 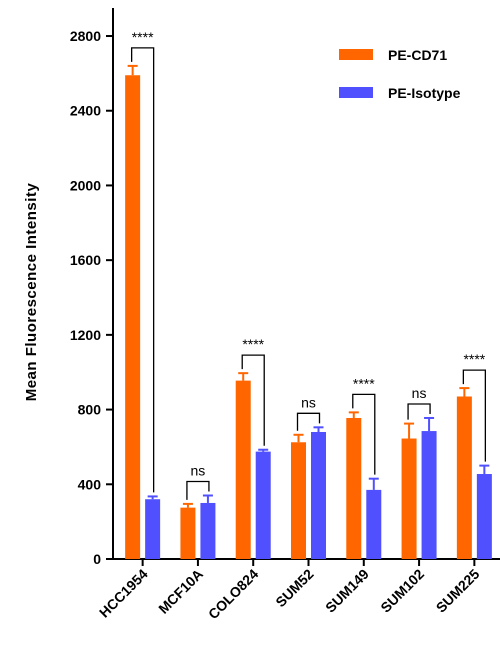 I want to click on bar-sum225-pe-isotype, so click(x=484, y=516).